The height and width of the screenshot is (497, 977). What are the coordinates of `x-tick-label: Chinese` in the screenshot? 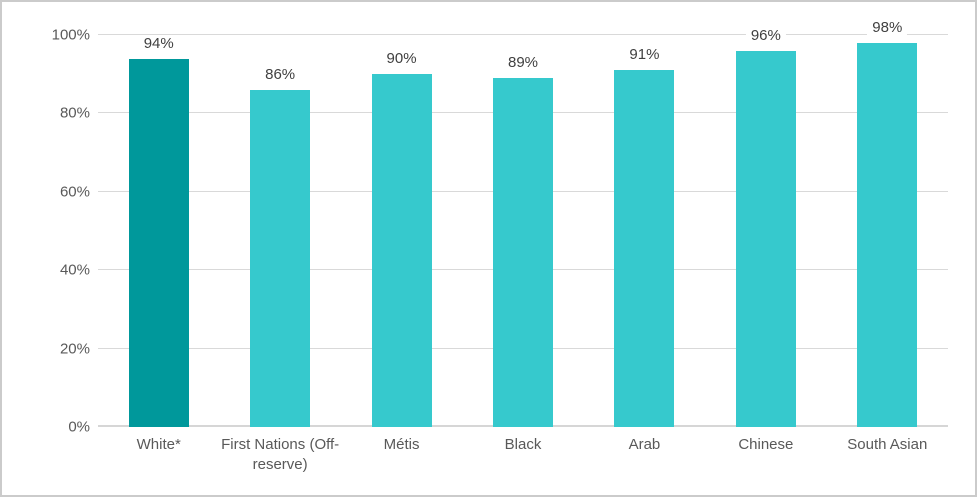 It's located at (766, 444).